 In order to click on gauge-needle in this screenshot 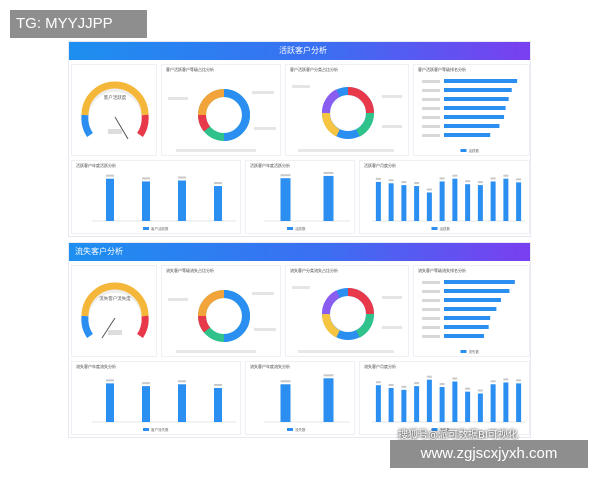, I will do `click(121, 128)`.